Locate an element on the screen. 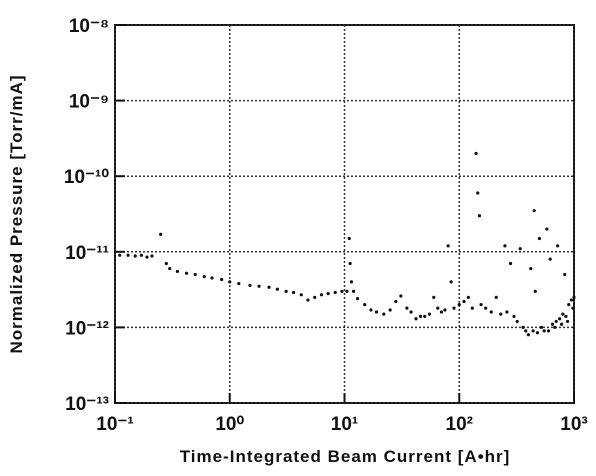 This screenshot has width=596, height=476. x-tick-label: 10⁻¹ is located at coordinates (115, 424).